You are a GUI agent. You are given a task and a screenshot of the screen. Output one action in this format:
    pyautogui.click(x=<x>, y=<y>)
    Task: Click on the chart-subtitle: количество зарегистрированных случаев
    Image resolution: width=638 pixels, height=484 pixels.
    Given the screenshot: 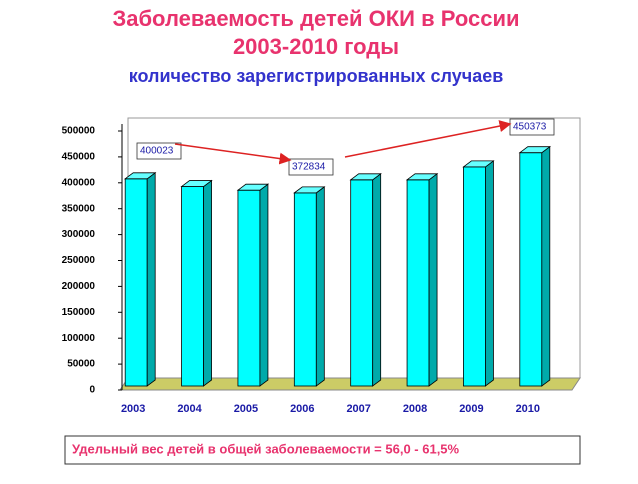 What is the action you would take?
    pyautogui.click(x=316, y=76)
    